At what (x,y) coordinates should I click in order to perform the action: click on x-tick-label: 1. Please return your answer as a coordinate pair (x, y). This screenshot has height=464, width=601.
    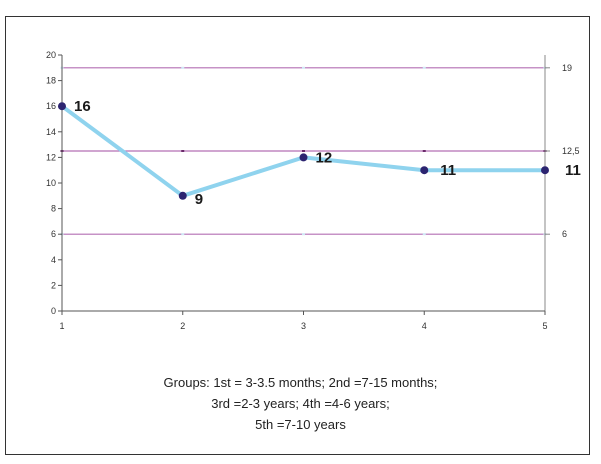
    Looking at the image, I should click on (61, 326).